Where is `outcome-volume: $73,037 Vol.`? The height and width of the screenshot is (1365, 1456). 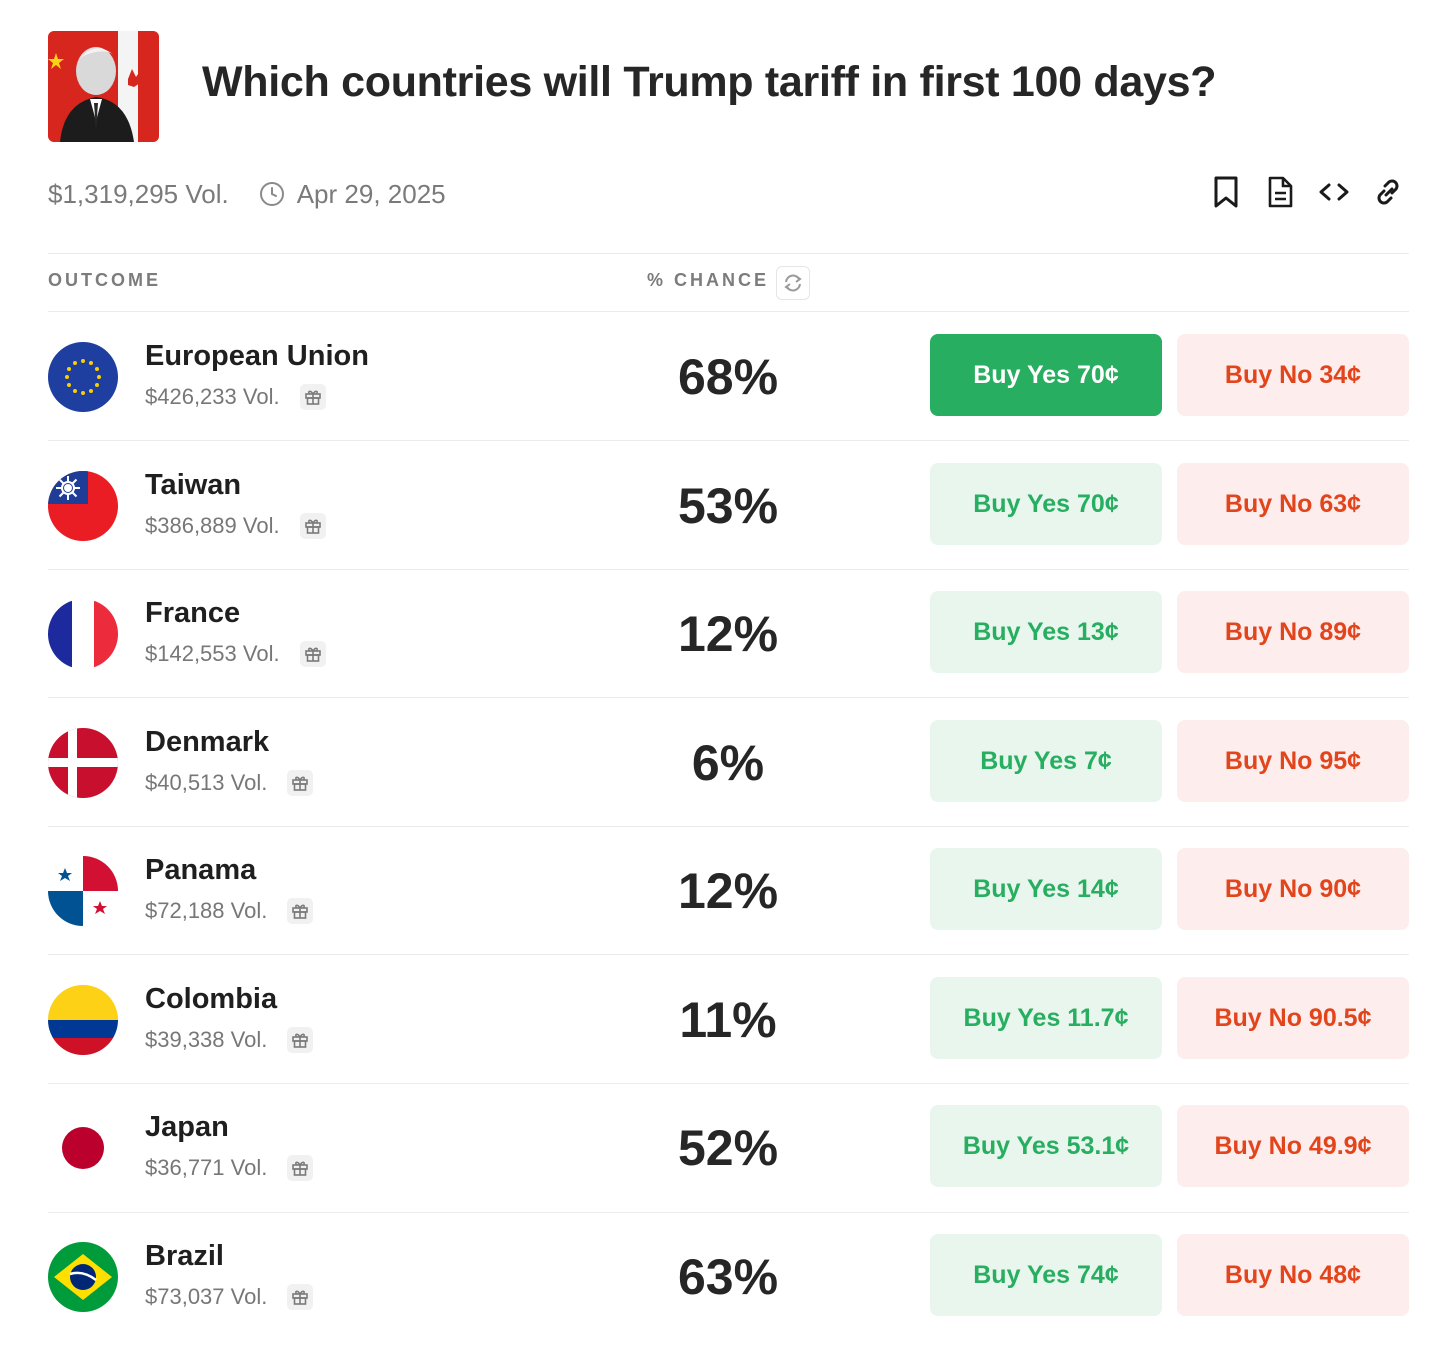 outcome-volume: $73,037 Vol. is located at coordinates (229, 1297).